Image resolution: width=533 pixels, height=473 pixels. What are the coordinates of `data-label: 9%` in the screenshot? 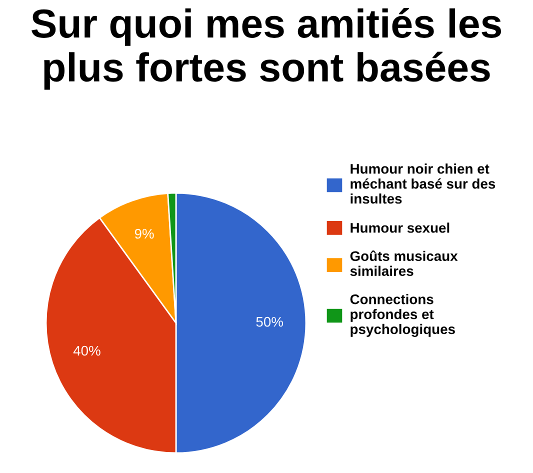 It's located at (144, 233).